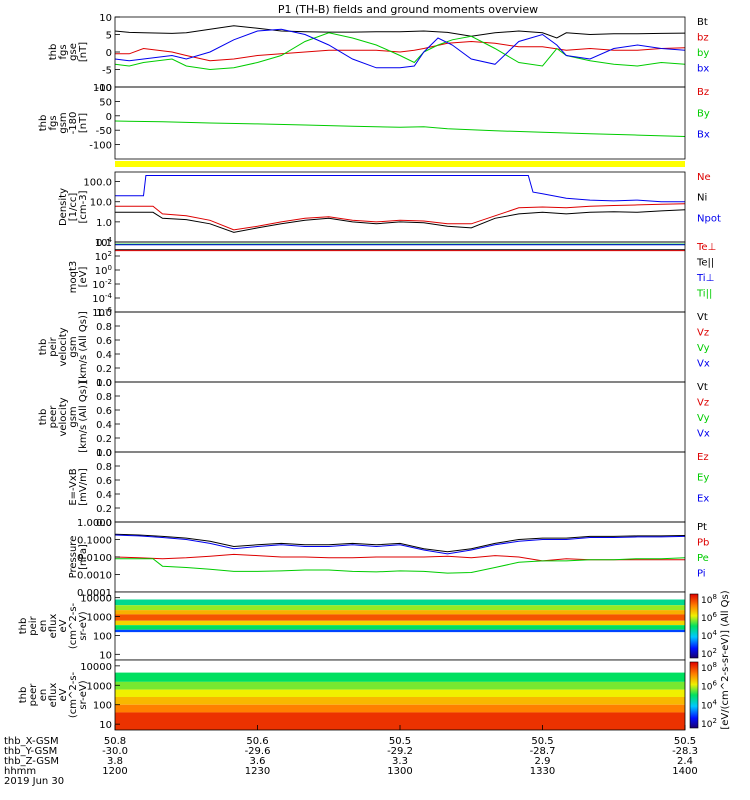 This screenshot has width=750, height=800. What do you see at coordinates (108, 282) in the screenshot?
I see `y-tick-exponent: -2` at bounding box center [108, 282].